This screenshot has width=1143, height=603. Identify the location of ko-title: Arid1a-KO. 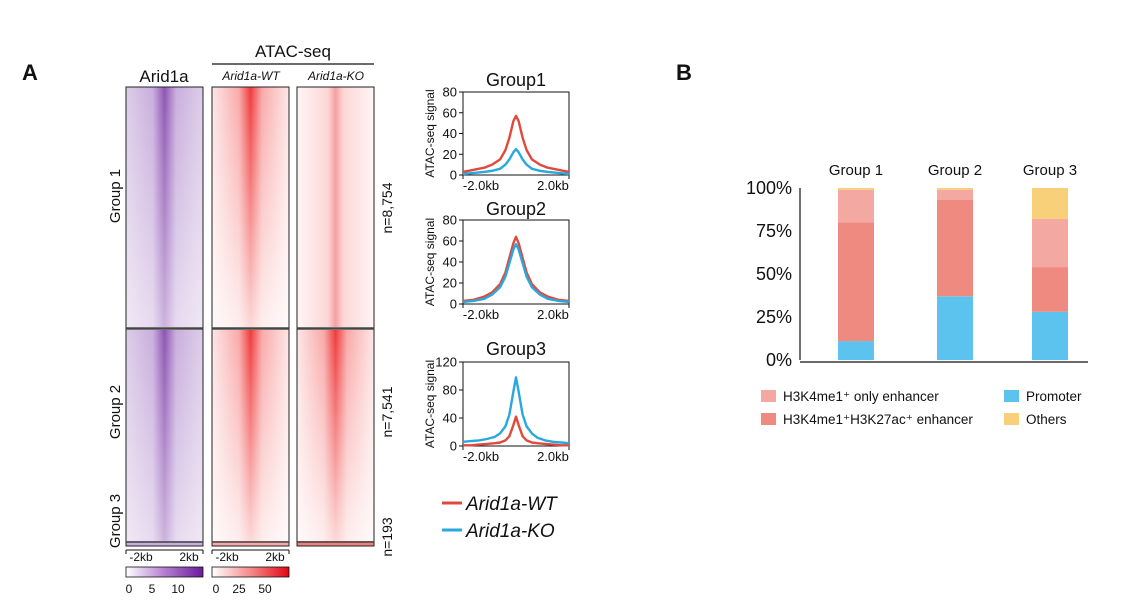
(335, 76).